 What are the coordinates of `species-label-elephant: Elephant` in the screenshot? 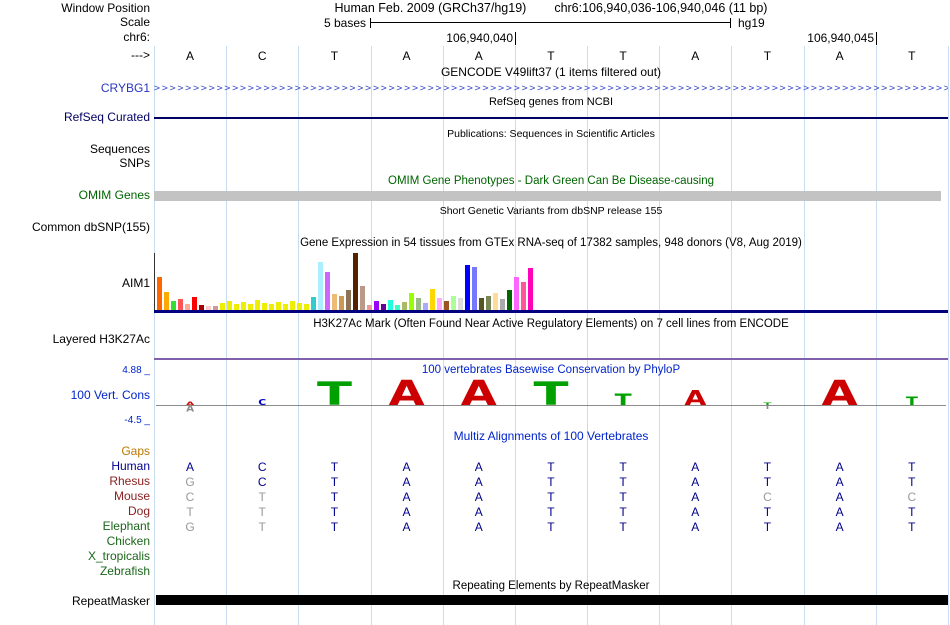 It's located at (126, 526).